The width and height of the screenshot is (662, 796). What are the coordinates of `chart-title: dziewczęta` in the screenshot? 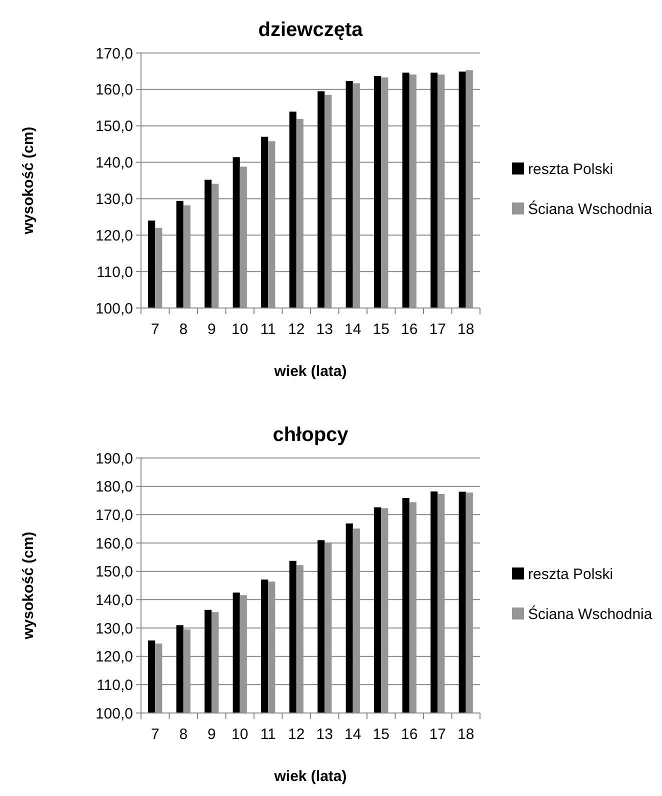 It's located at (311, 30).